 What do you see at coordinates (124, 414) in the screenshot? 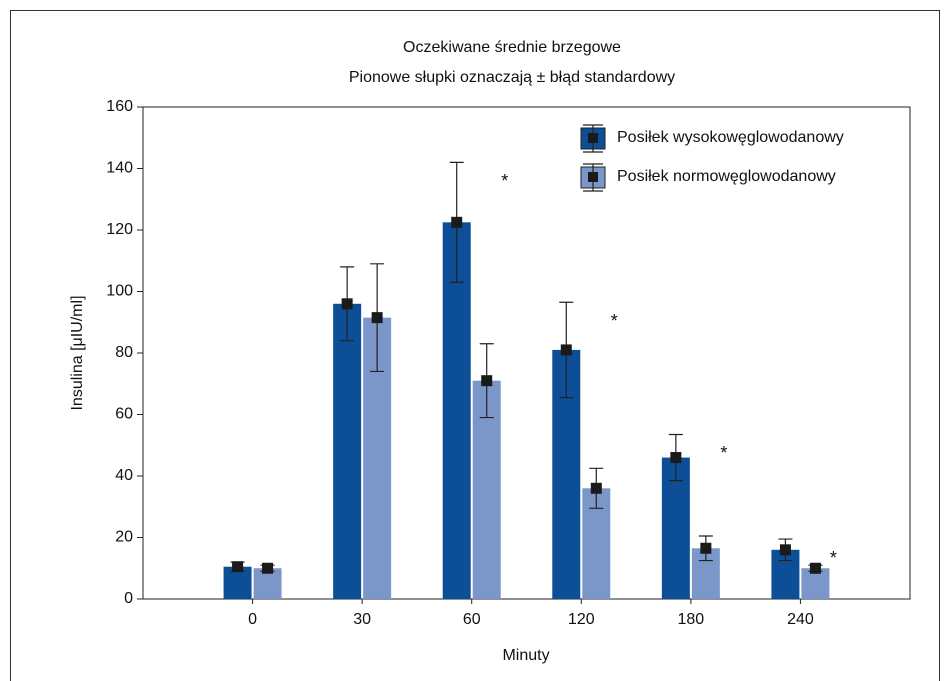
I see `y-tick-label: 60` at bounding box center [124, 414].